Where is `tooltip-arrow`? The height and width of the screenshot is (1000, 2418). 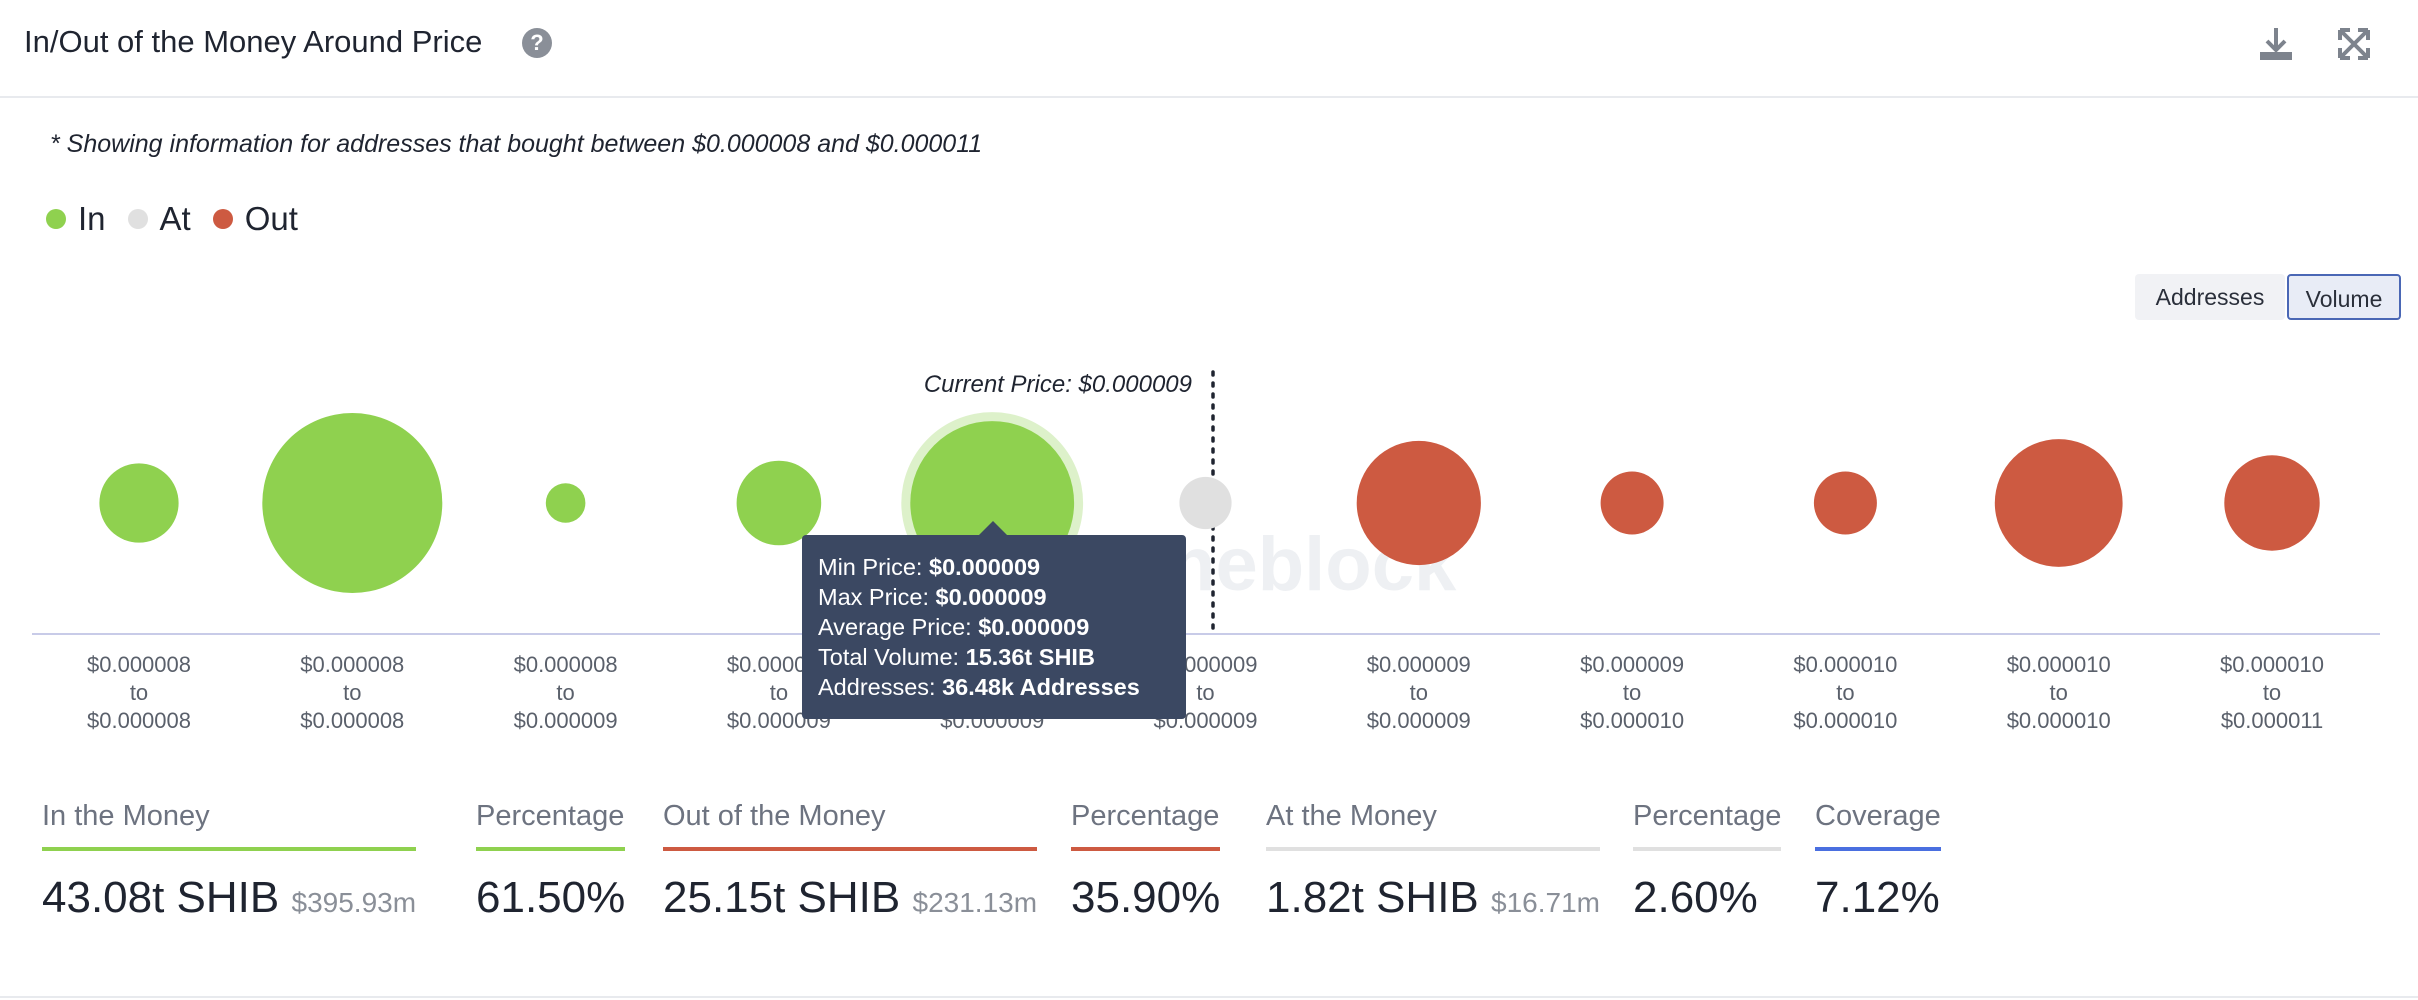
tooltip-arrow is located at coordinates (993, 528).